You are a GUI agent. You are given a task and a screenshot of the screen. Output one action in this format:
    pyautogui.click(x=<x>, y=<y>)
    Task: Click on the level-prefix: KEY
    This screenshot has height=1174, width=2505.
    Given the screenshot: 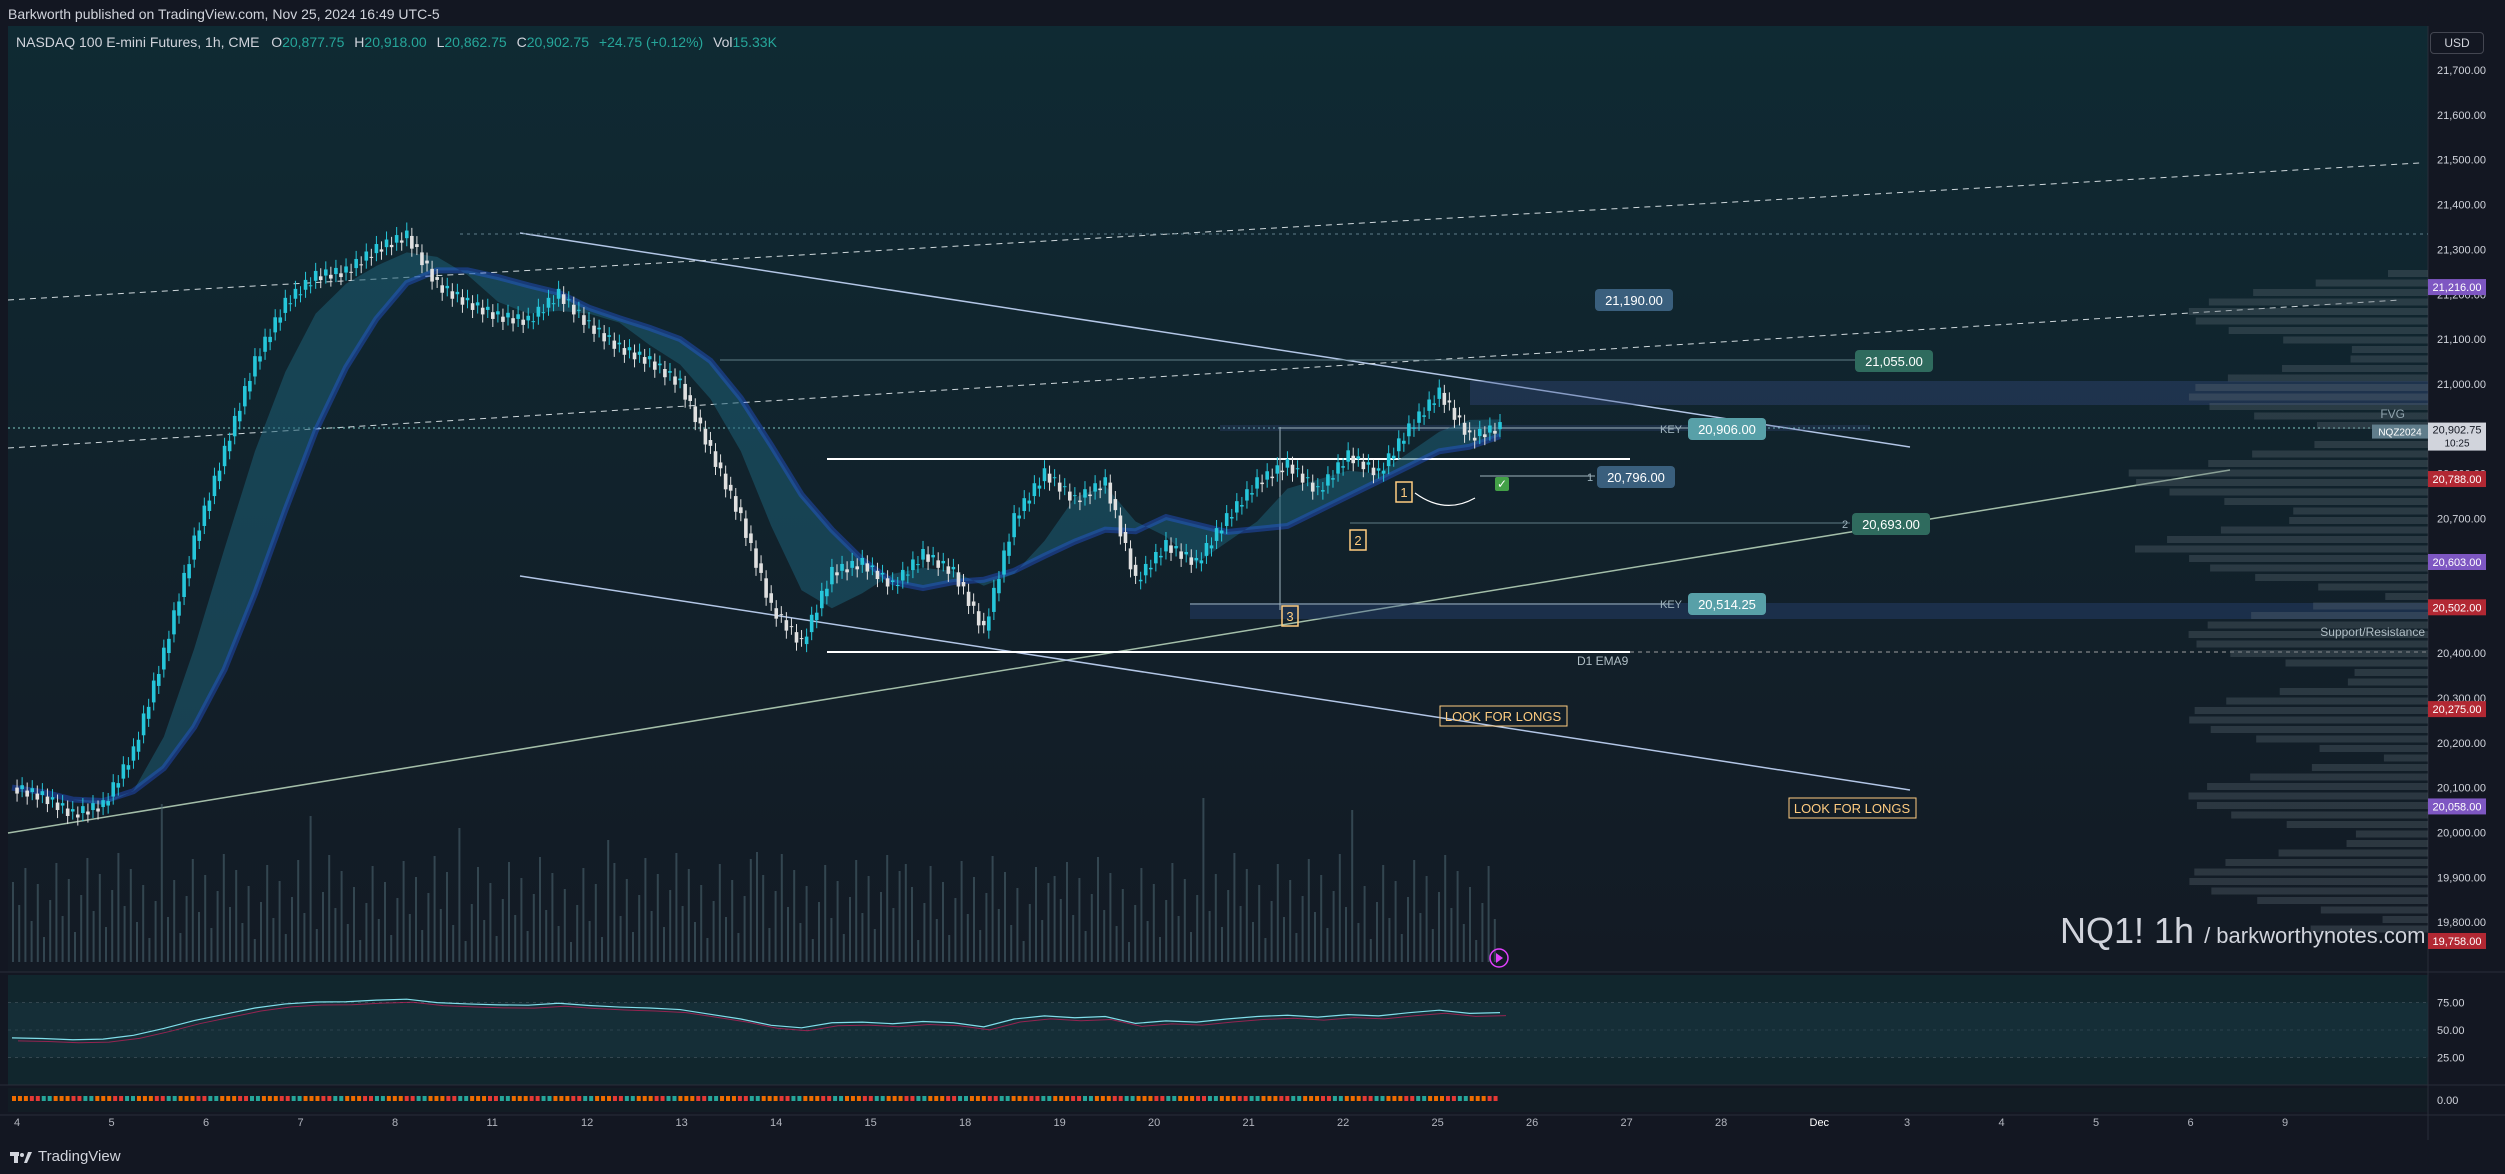 What is the action you would take?
    pyautogui.click(x=1671, y=605)
    